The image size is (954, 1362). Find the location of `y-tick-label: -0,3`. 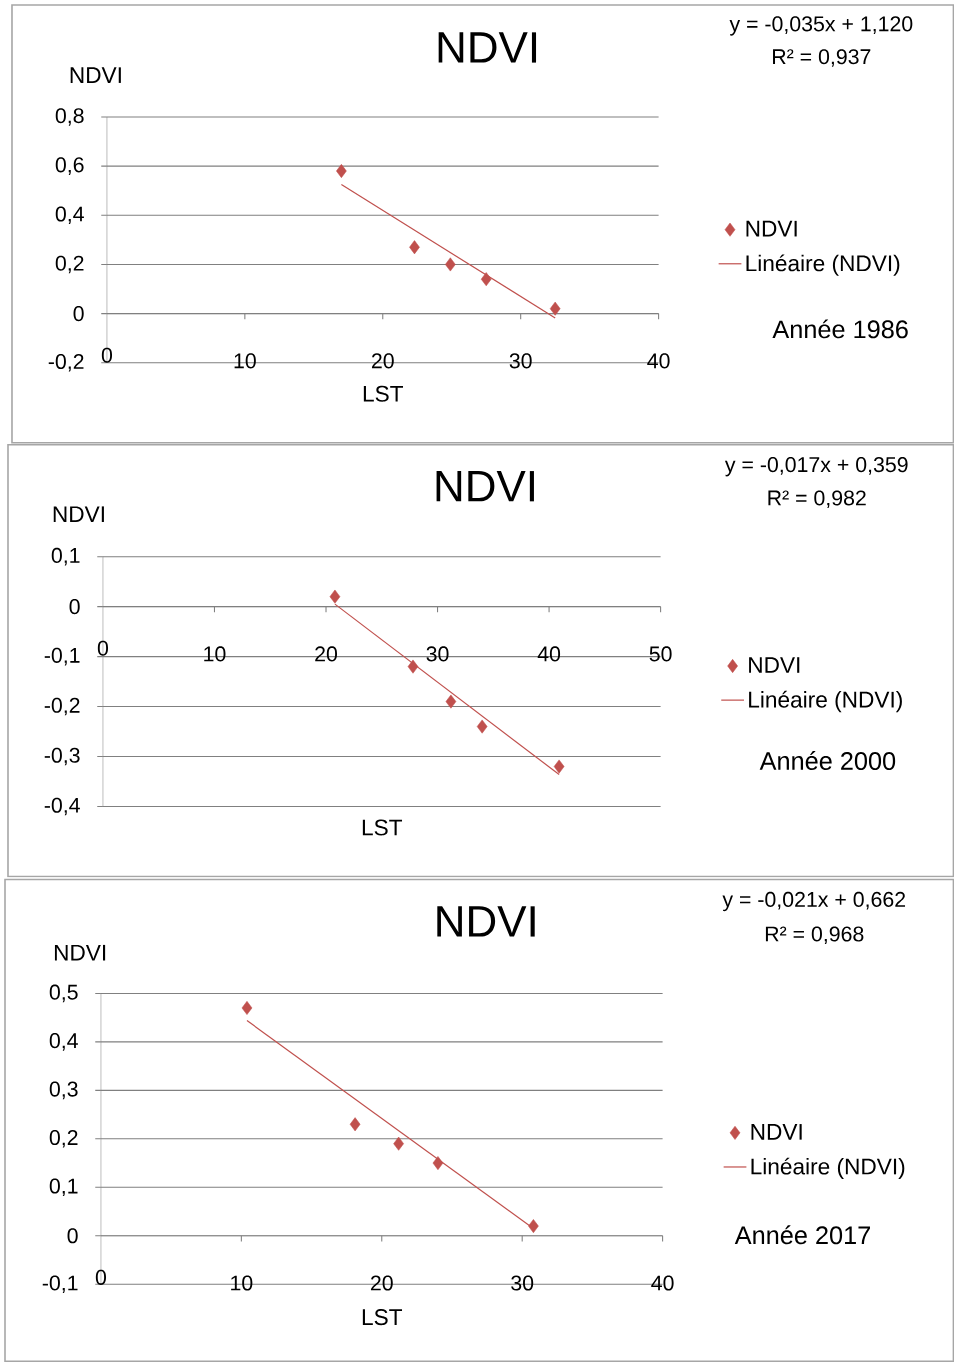

y-tick-label: -0,3 is located at coordinates (62, 756).